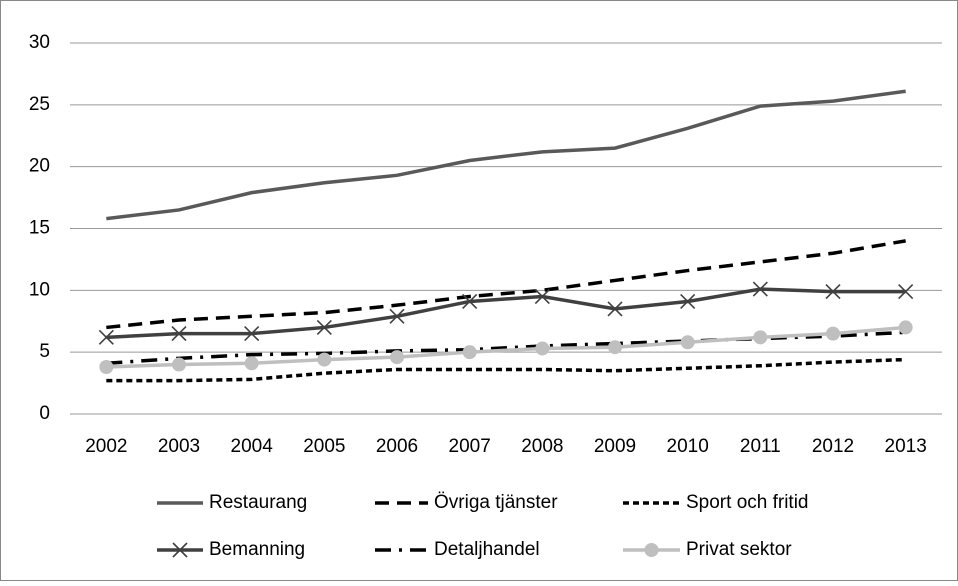  What do you see at coordinates (39, 166) in the screenshot?
I see `y-tick-label: 20` at bounding box center [39, 166].